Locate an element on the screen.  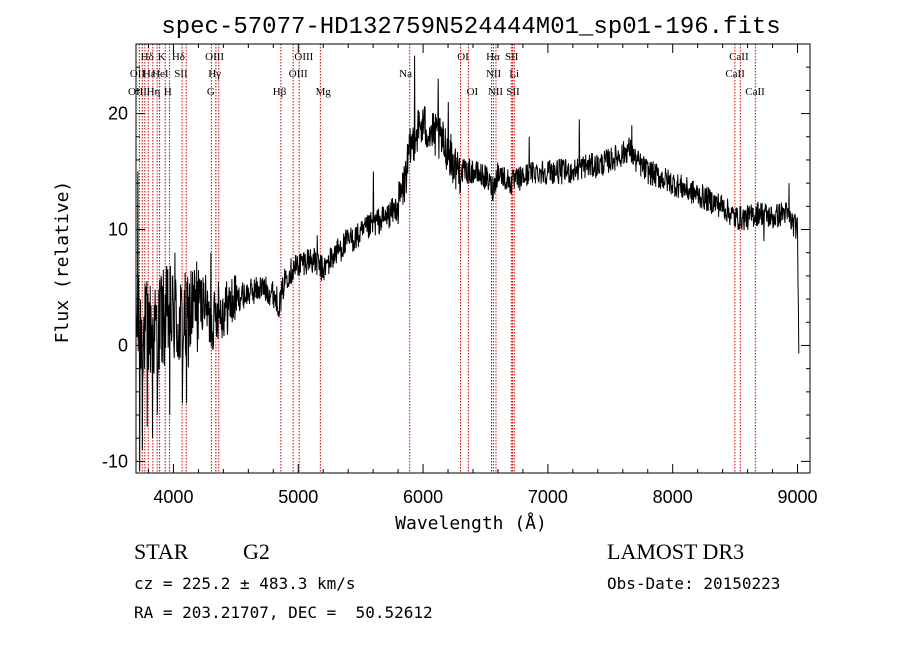
line-label: HeI is located at coordinates (160, 74).